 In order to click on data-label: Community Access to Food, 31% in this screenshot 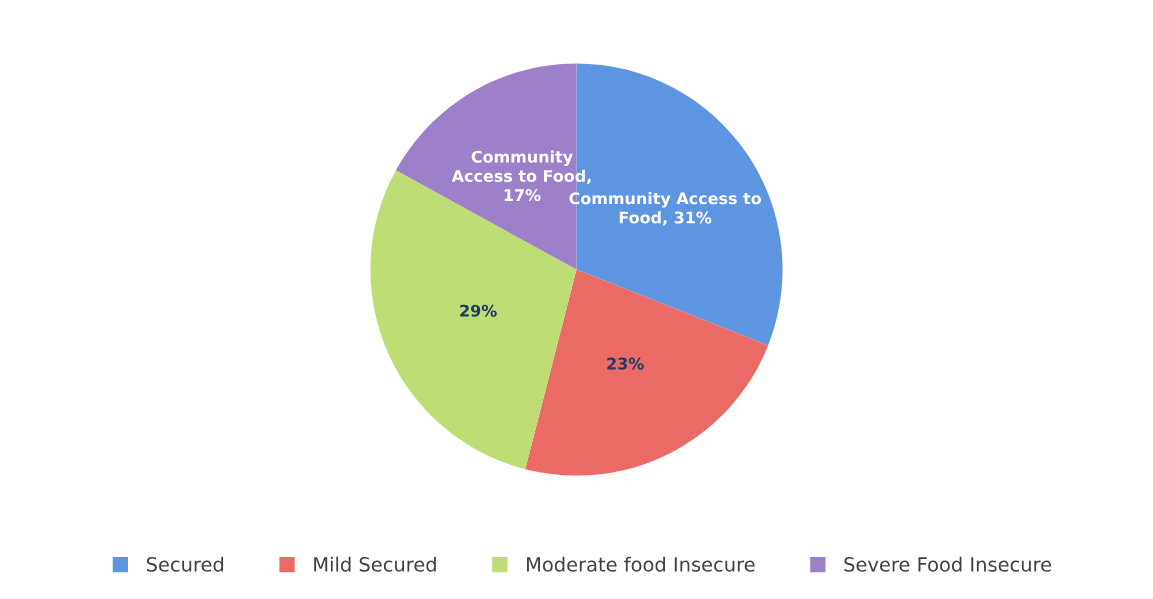, I will do `click(665, 208)`.